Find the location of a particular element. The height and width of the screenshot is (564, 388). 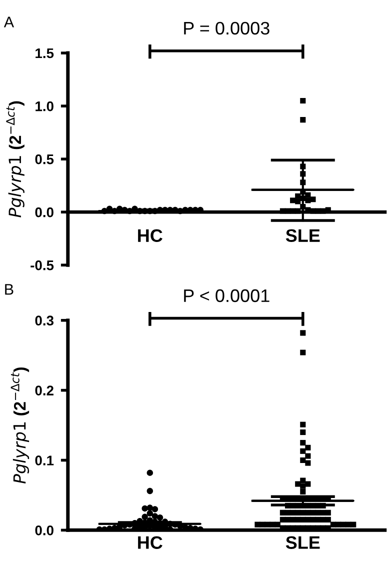

y-tick-label: 0.1 is located at coordinates (44, 461).